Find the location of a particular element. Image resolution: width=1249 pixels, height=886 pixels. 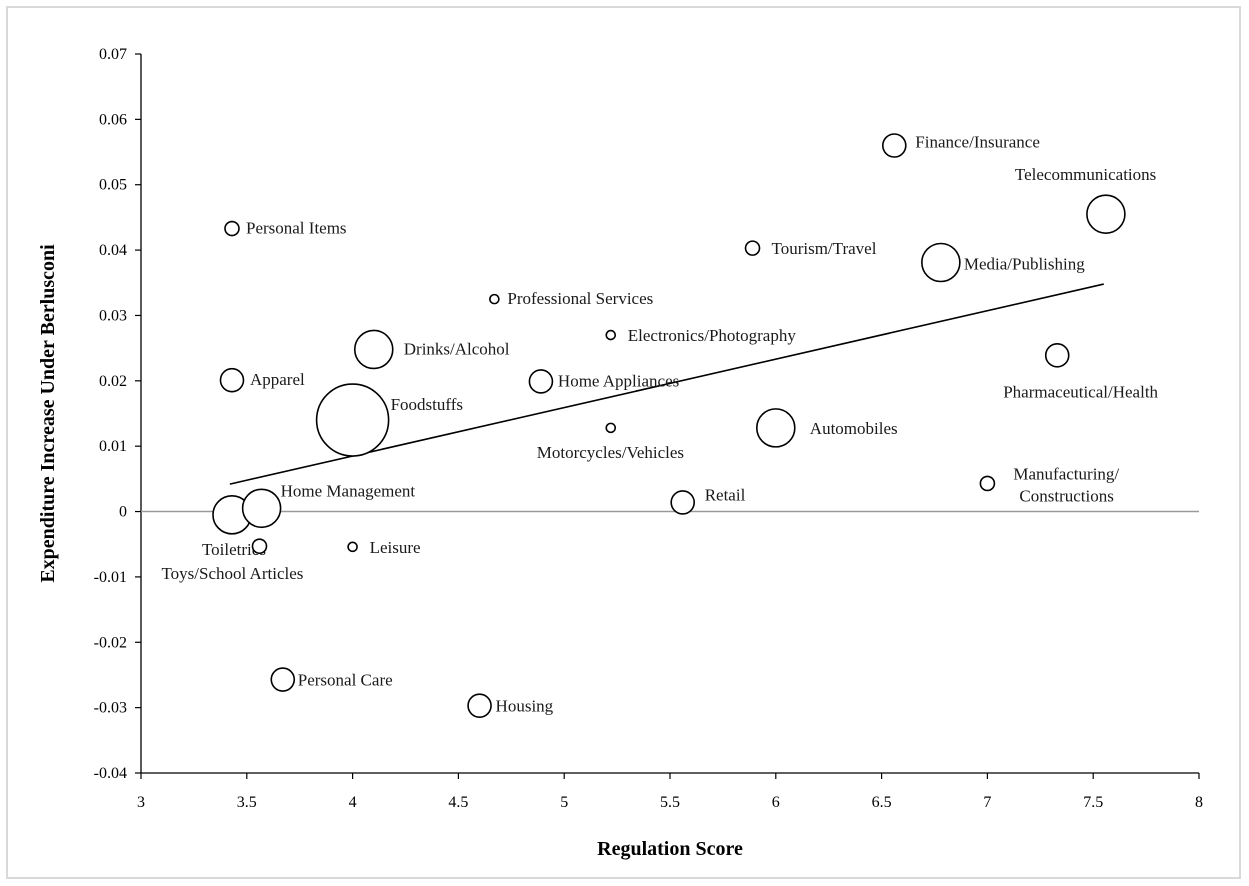

x-tick-label: 7.5 is located at coordinates (1093, 802).